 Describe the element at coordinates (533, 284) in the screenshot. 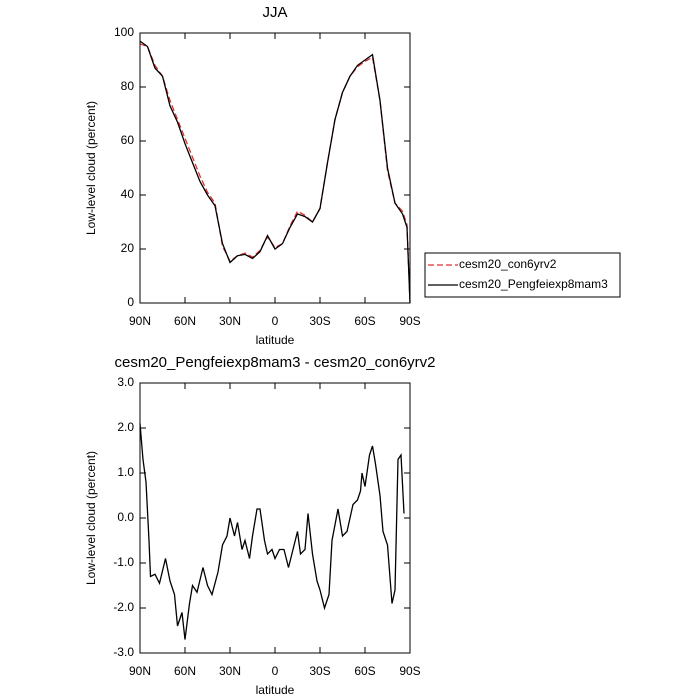

I see `legend-label: cesm20_Pengfeiexp8mam3` at that location.